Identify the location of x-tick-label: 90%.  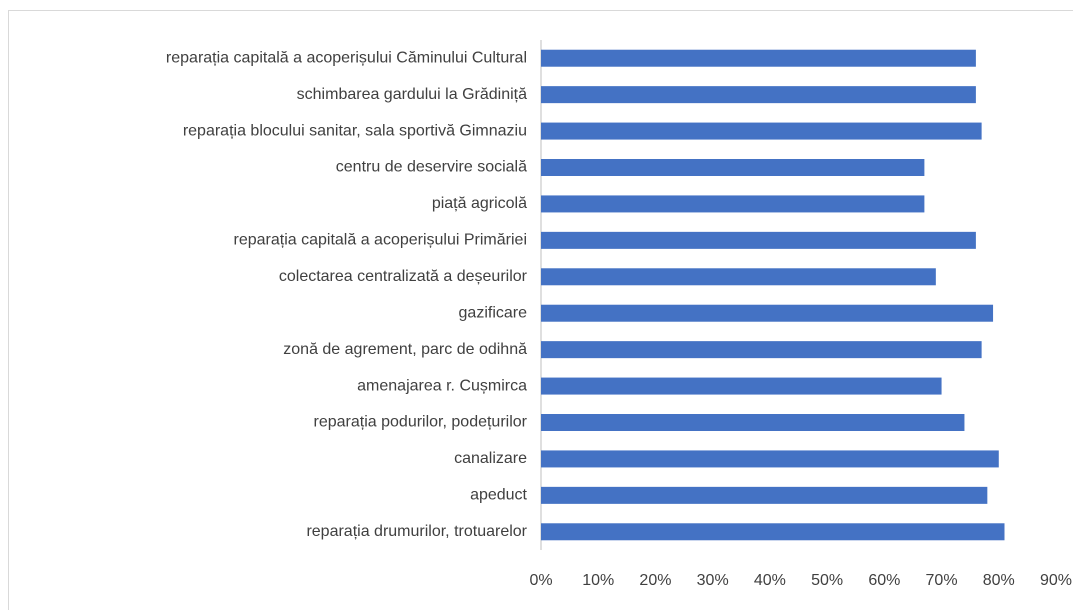
(1056, 580).